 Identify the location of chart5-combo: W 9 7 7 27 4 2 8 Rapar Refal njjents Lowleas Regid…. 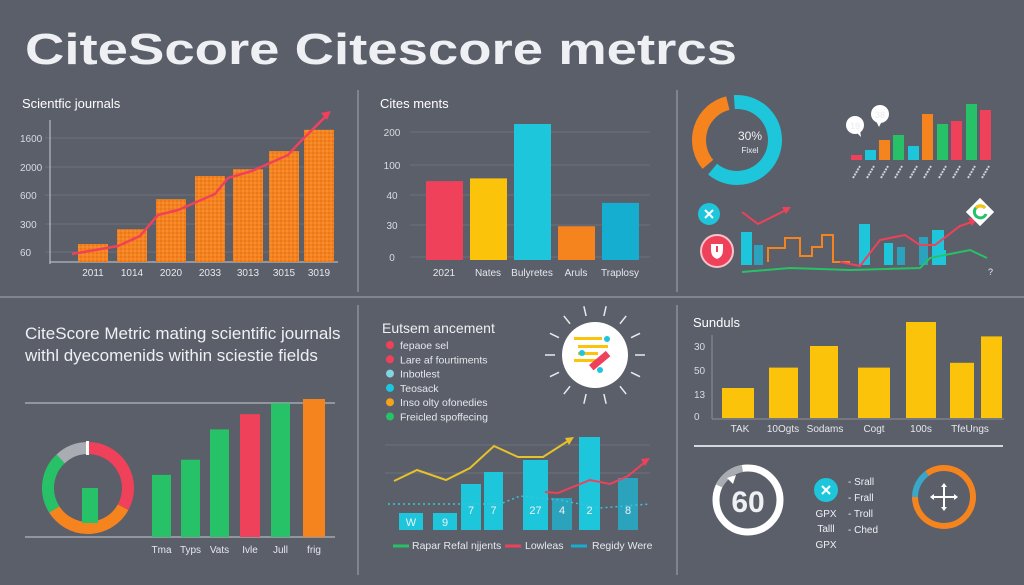
(519, 494).